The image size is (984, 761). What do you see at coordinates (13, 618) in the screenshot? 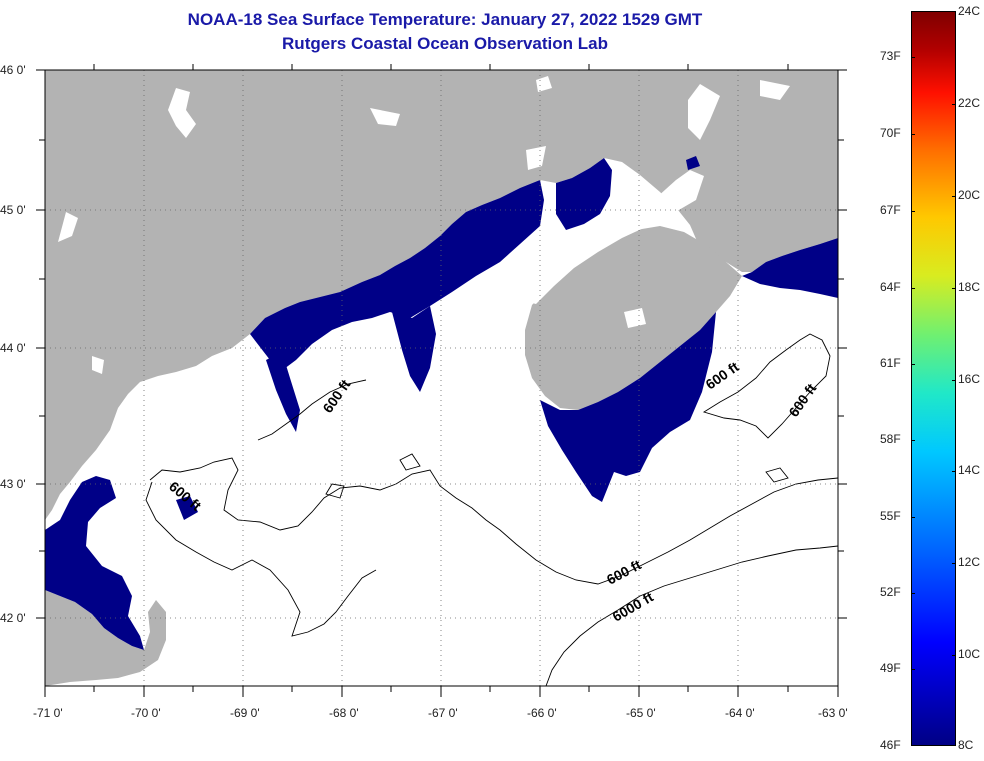
I see `lat-label: 42 0'` at bounding box center [13, 618].